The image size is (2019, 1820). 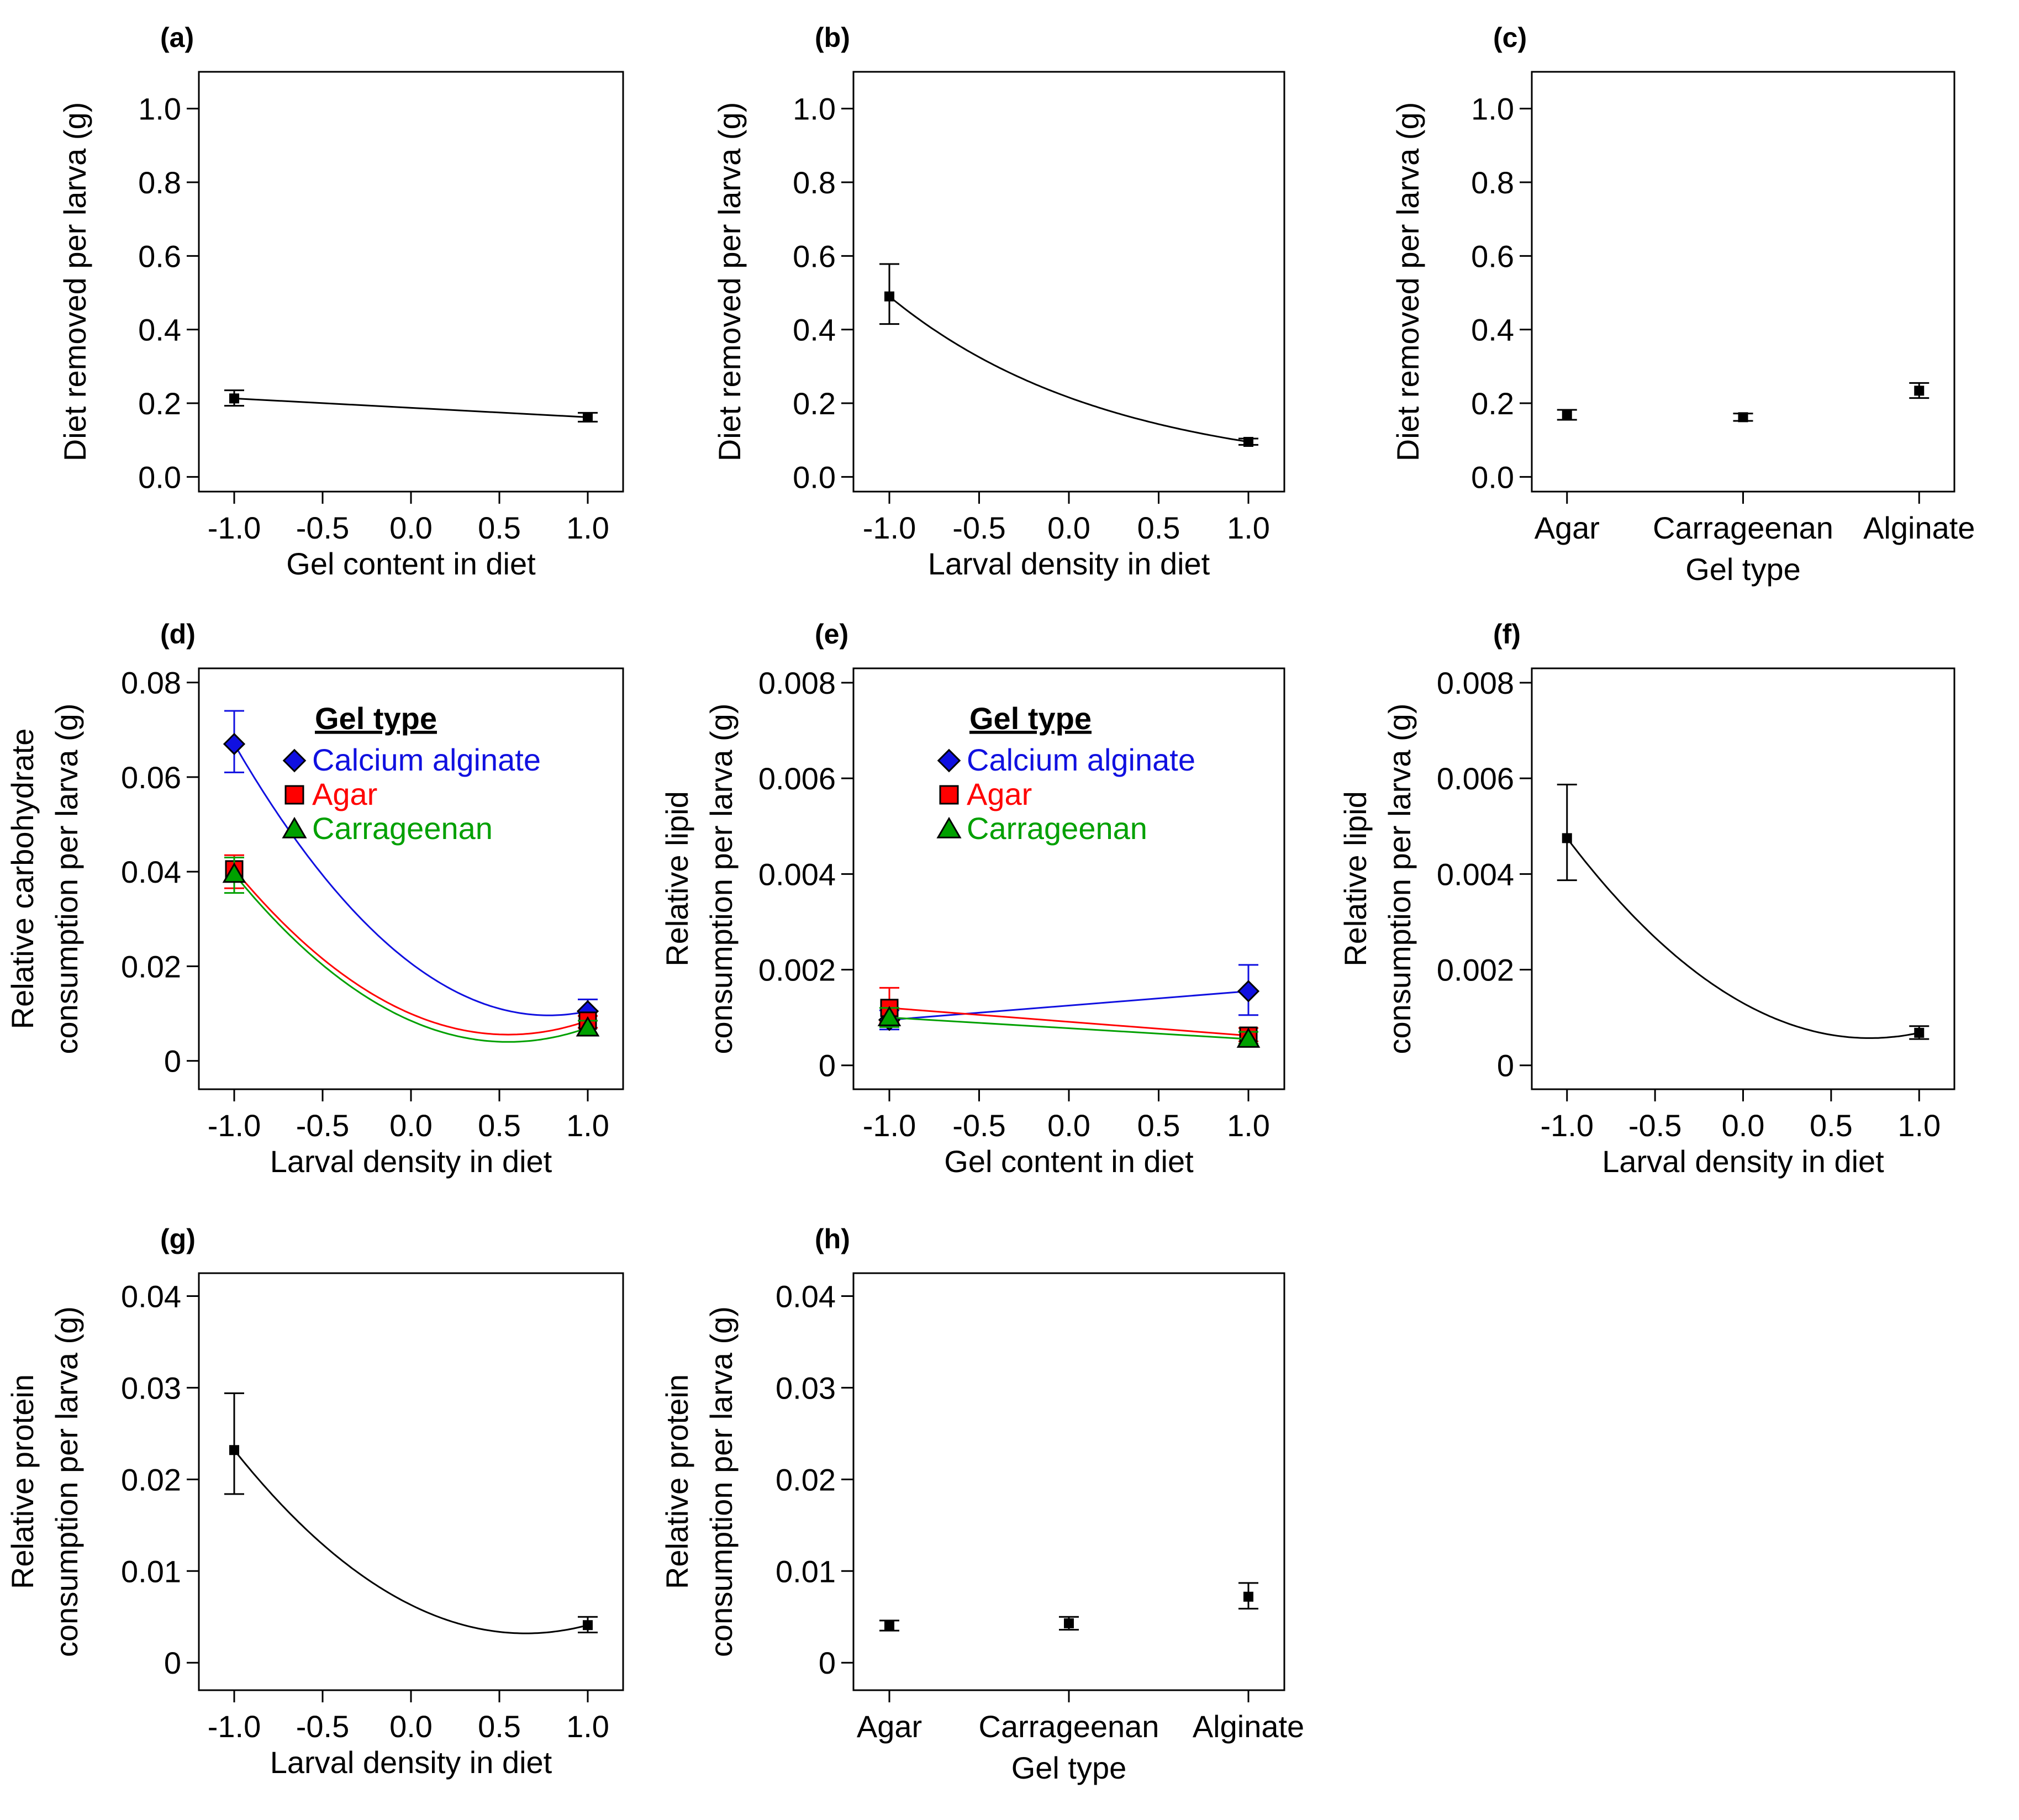 I want to click on x-tick-label: -1.0, so click(x=234, y=1126).